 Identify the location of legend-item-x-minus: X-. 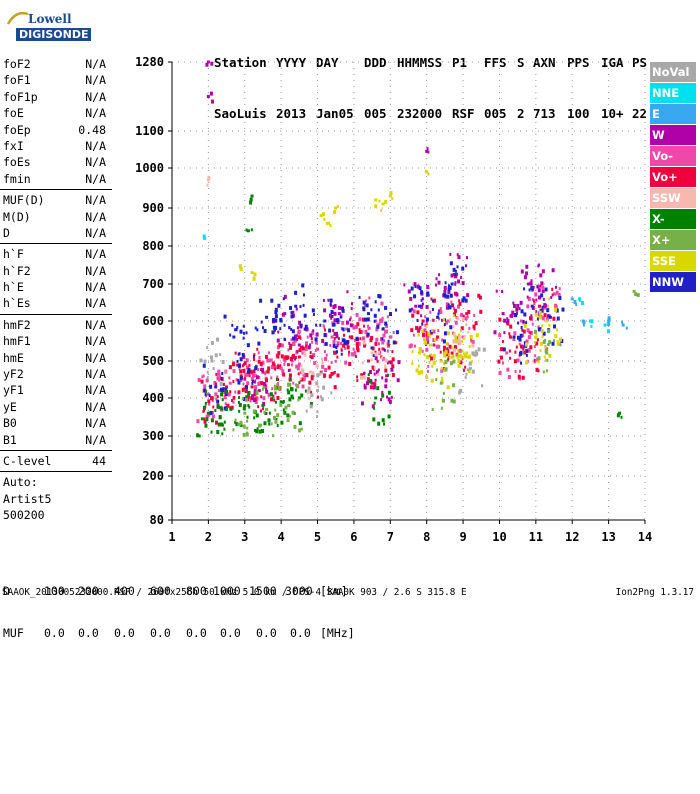
(673, 219).